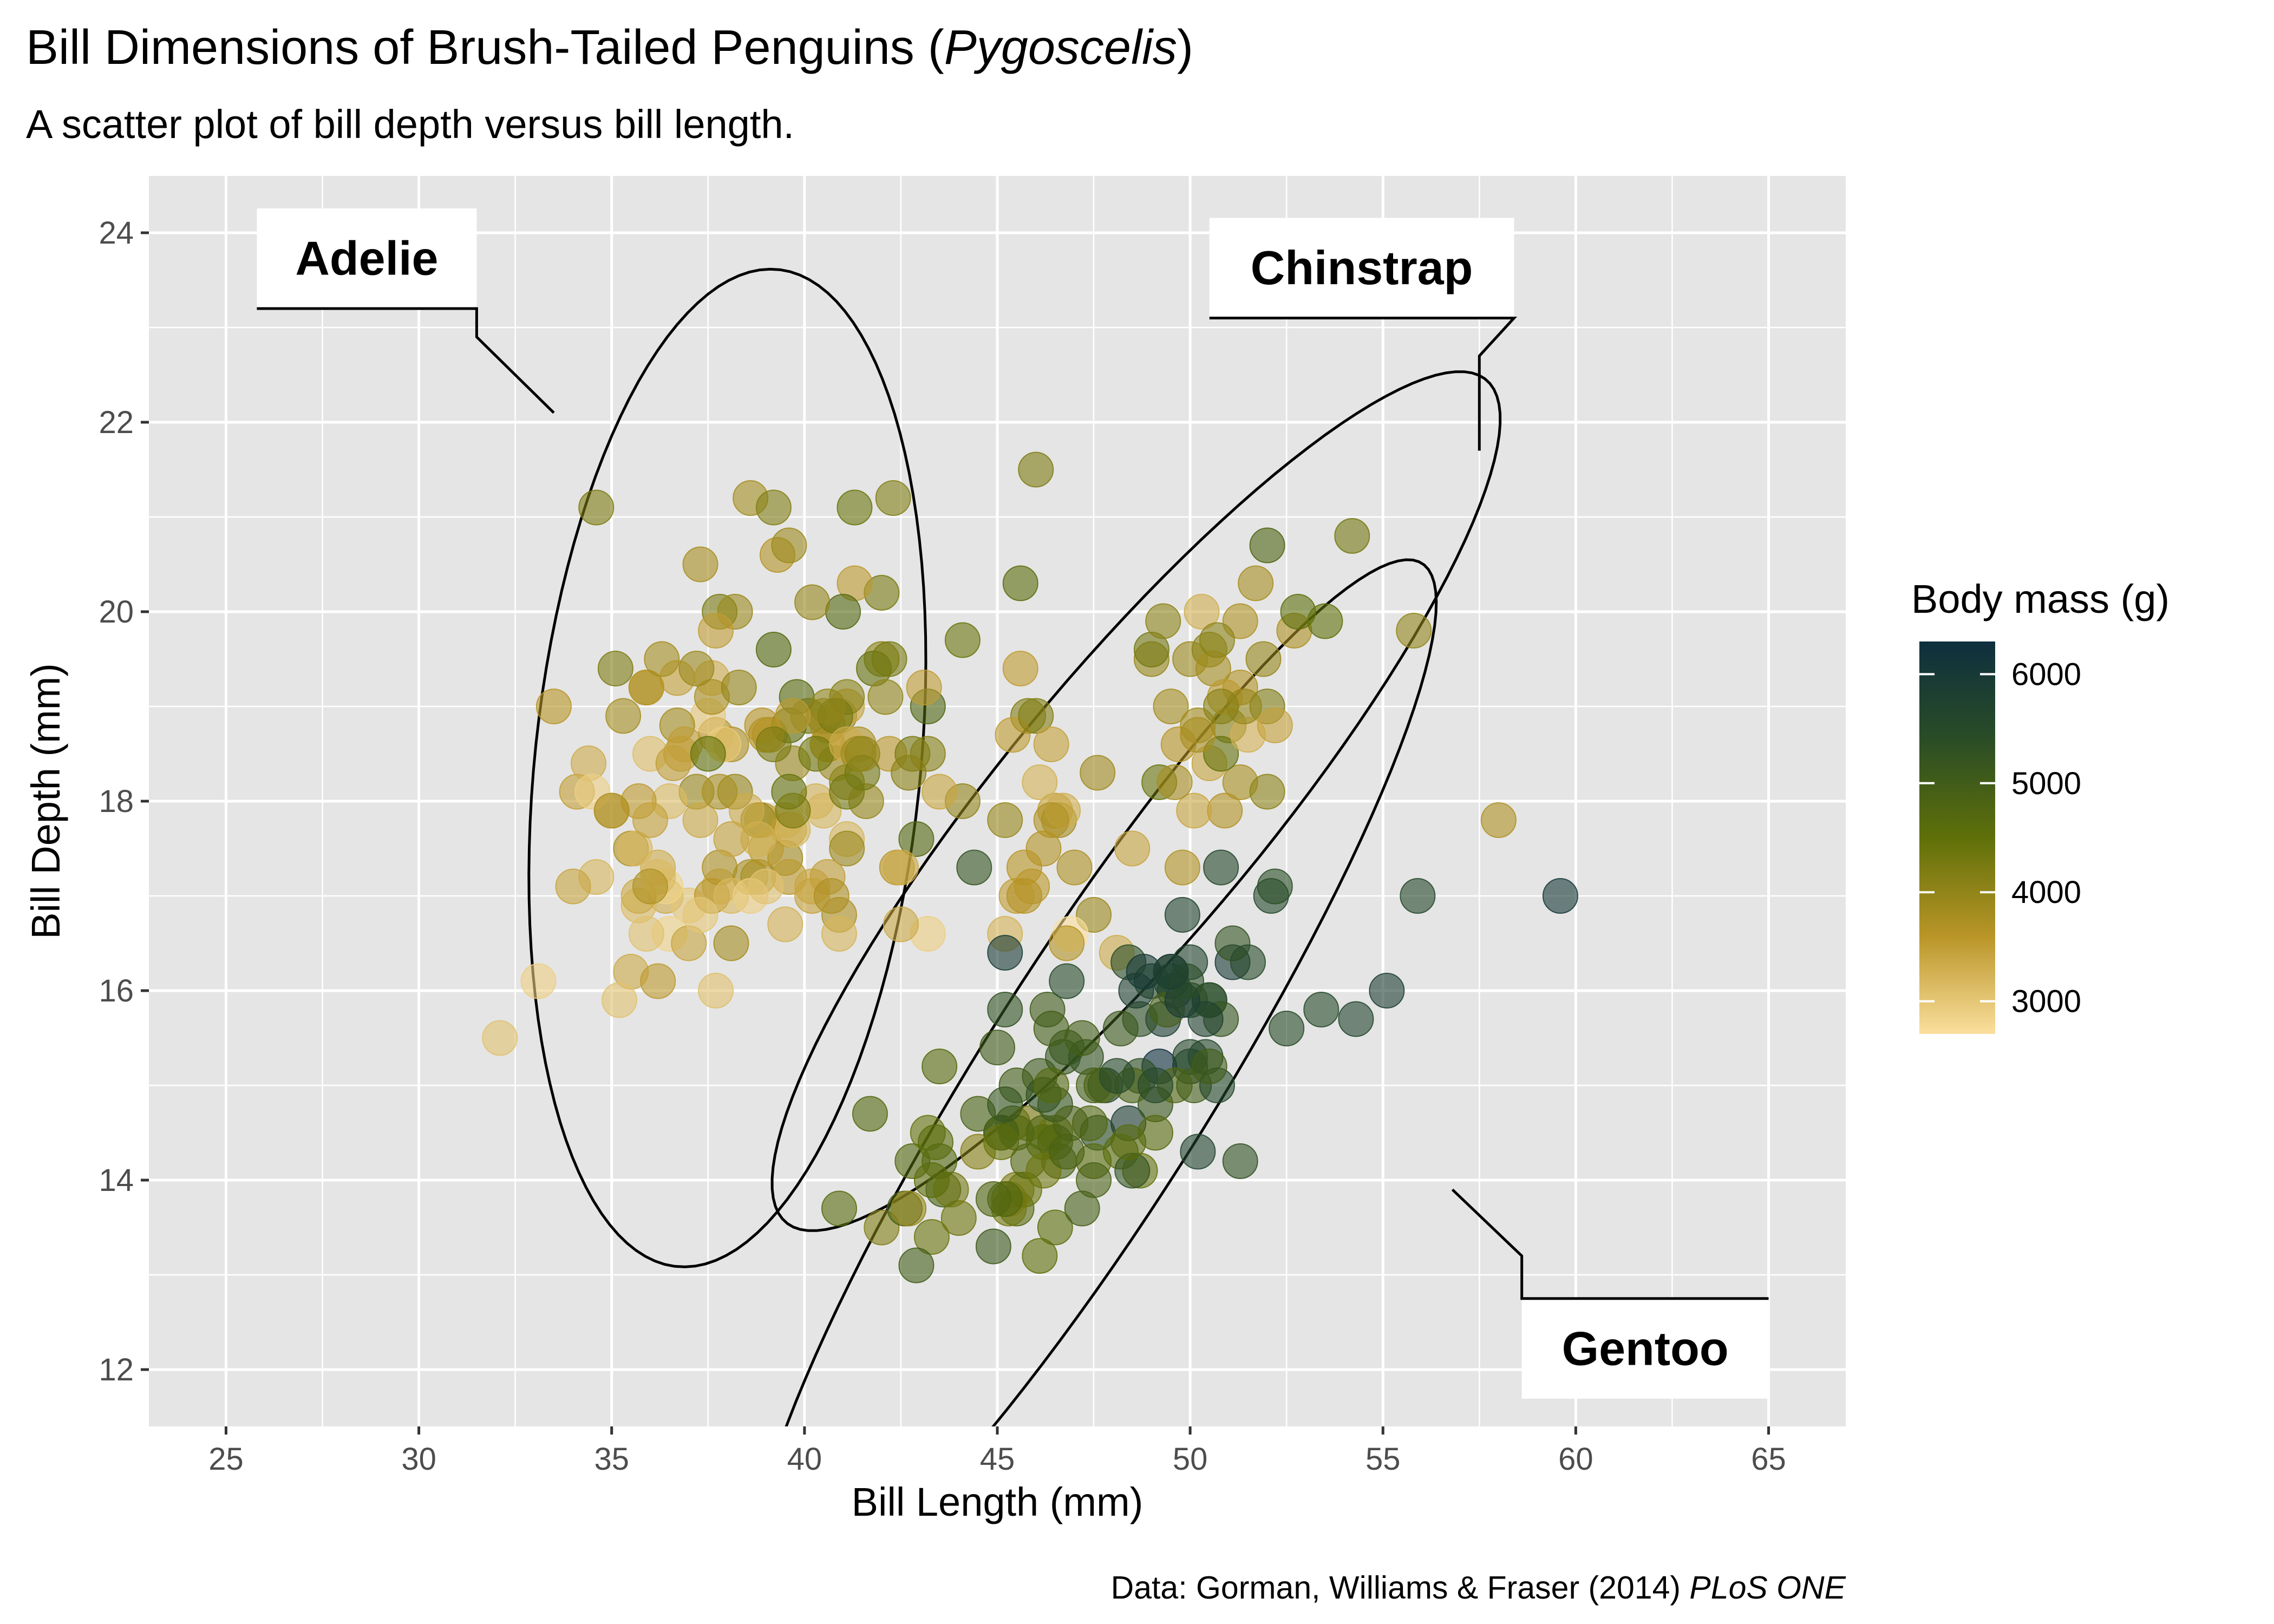 The image size is (2274, 1624). Describe the element at coordinates (117, 233) in the screenshot. I see `y-tick-label: 24` at that location.